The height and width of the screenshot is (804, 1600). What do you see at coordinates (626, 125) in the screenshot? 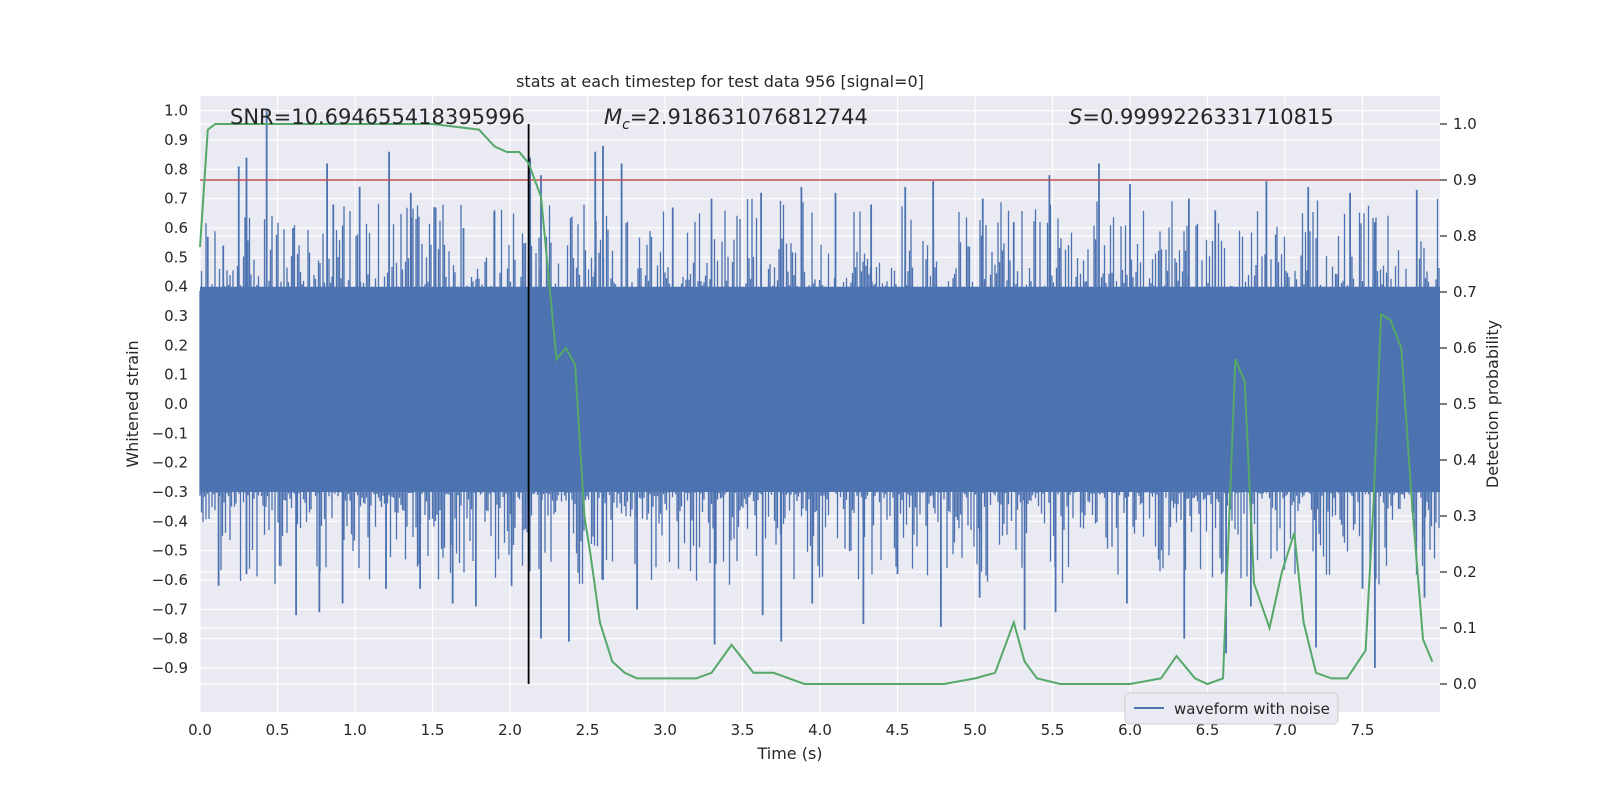
I see `chirp-mass-subscript: c` at bounding box center [626, 125].